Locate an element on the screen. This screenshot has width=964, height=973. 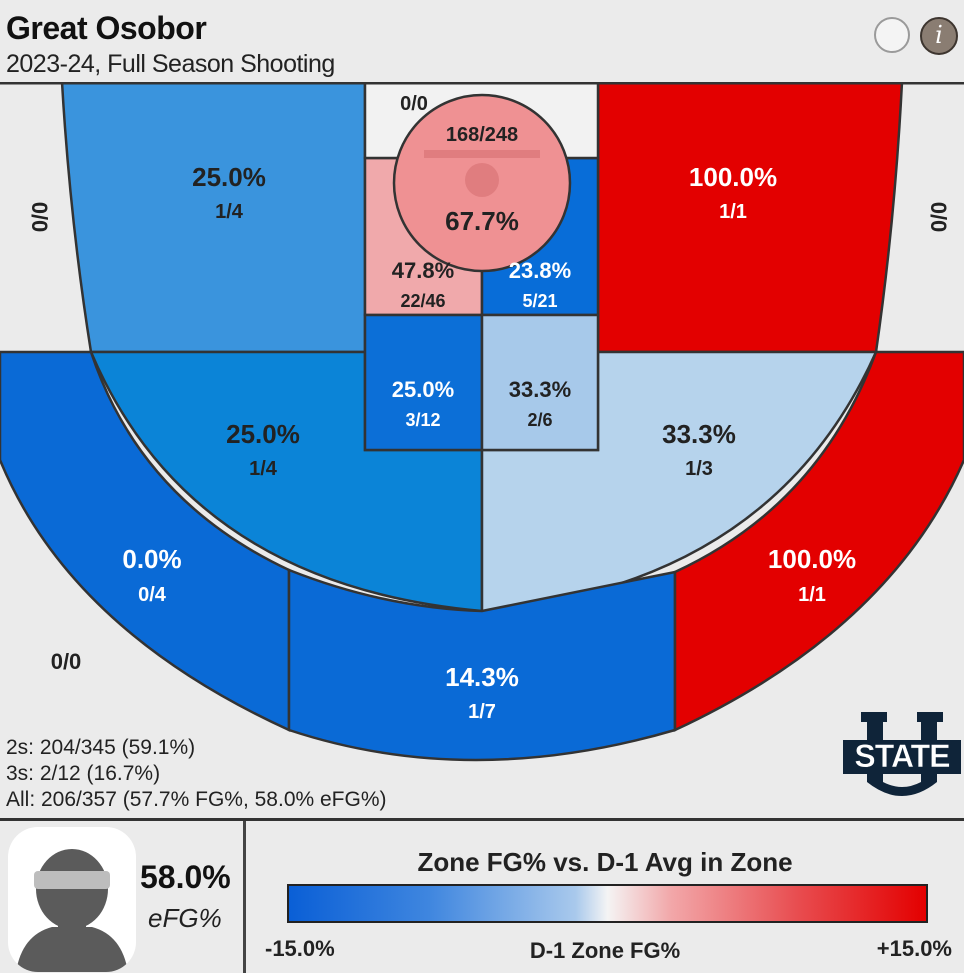
zone-pct-left-baseline-paint: 47.8% is located at coordinates (423, 270).